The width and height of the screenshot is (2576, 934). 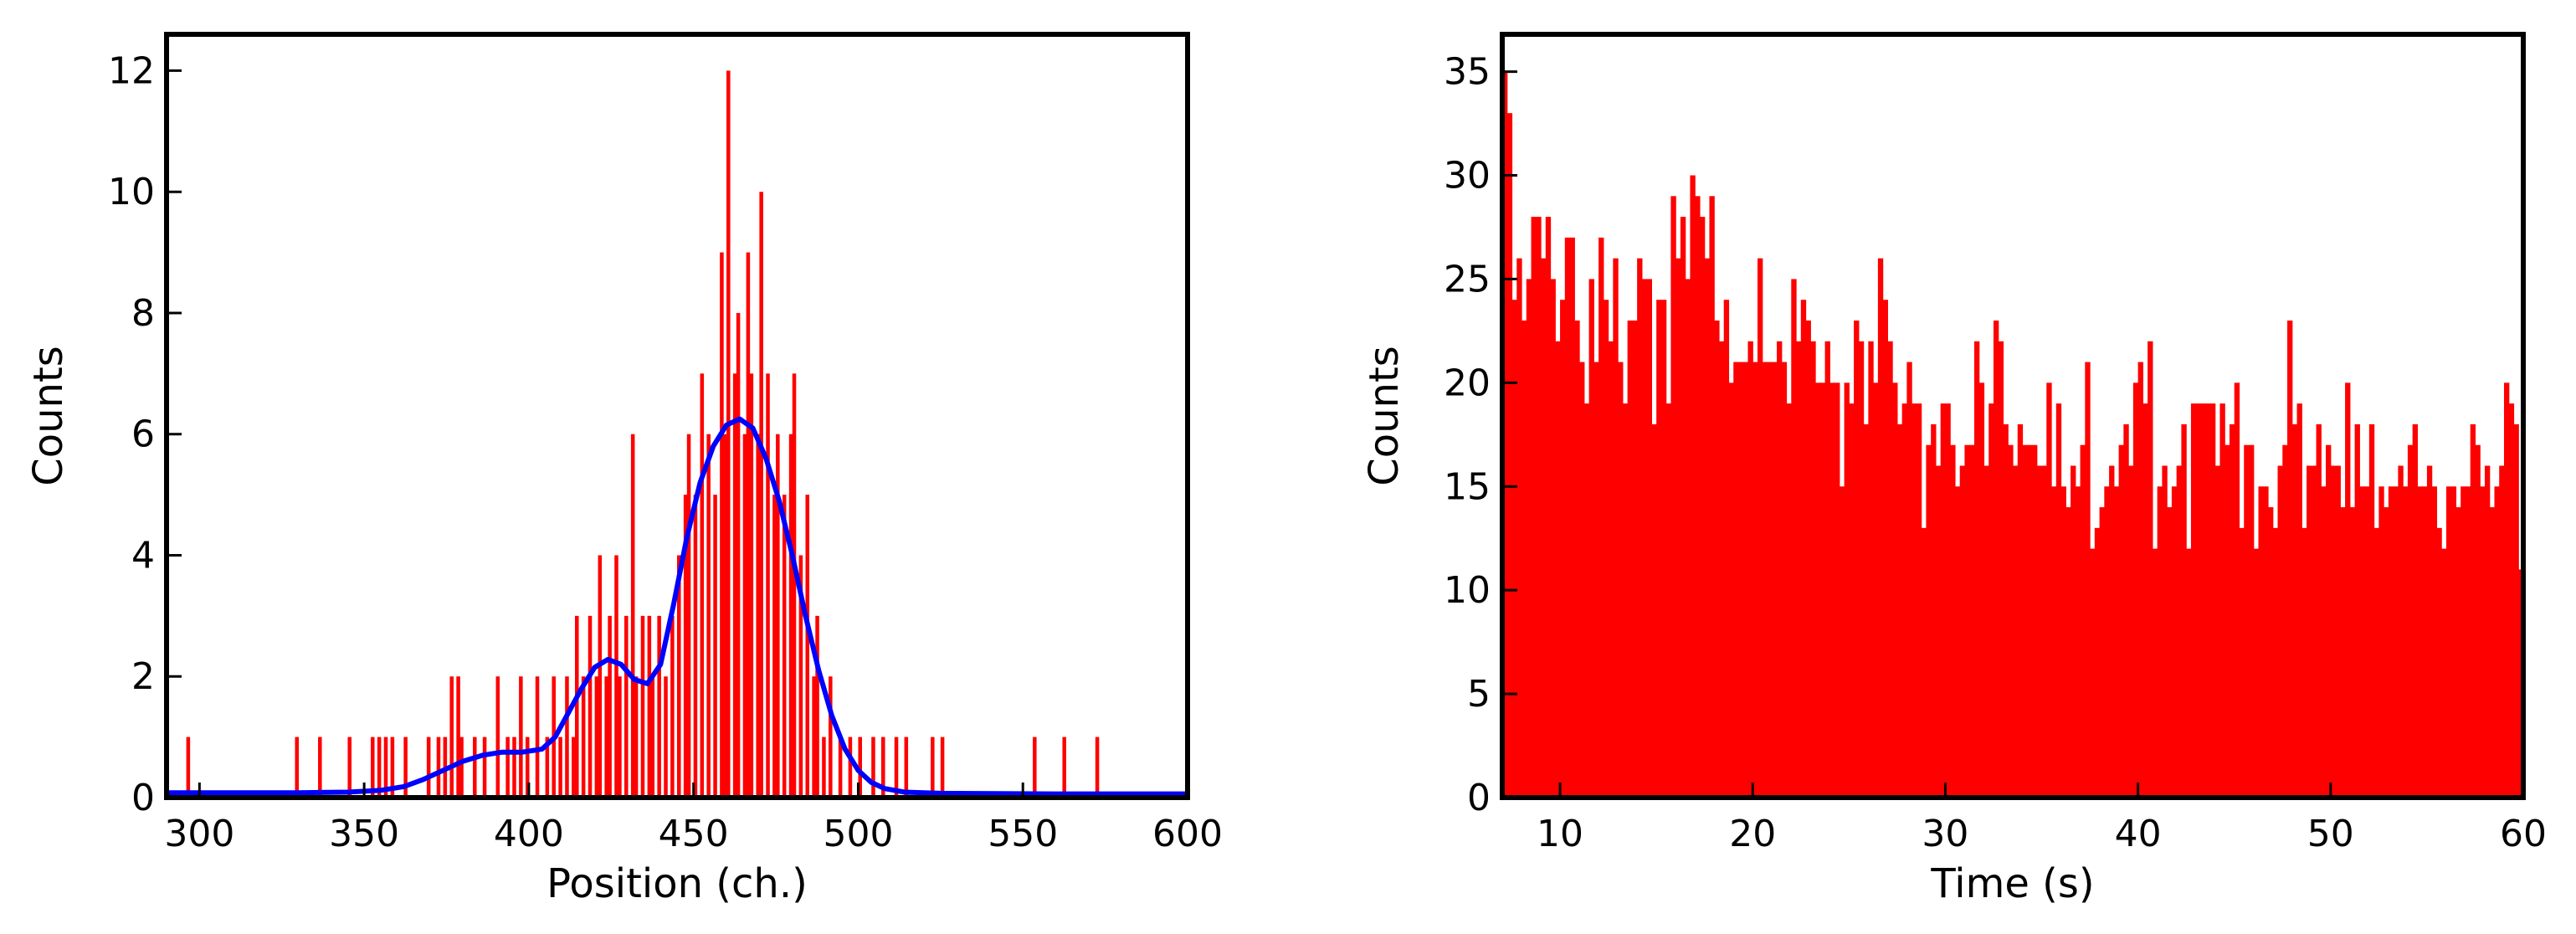 What do you see at coordinates (1752, 834) in the screenshot?
I see `x-tick-label: 20` at bounding box center [1752, 834].